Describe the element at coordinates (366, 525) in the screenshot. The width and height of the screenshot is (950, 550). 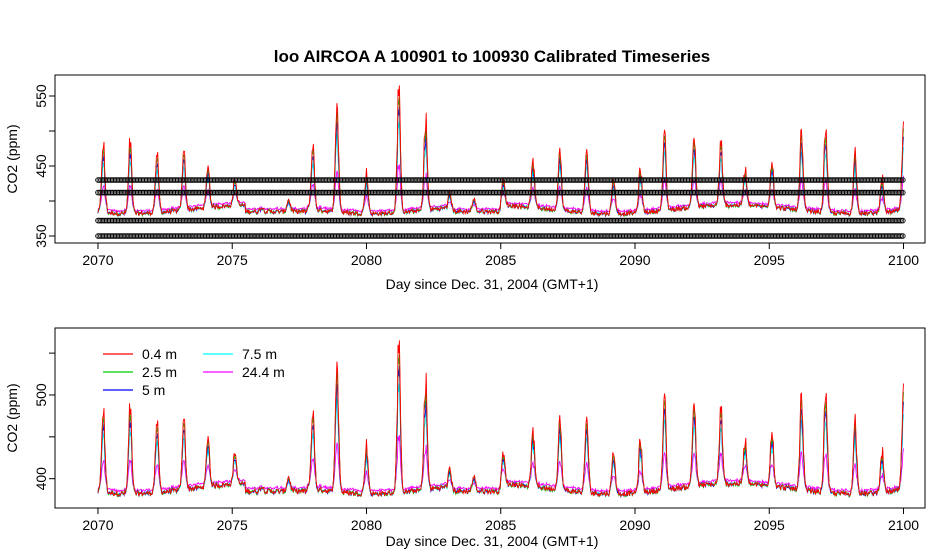
I see `x-tick-label: 2080` at that location.